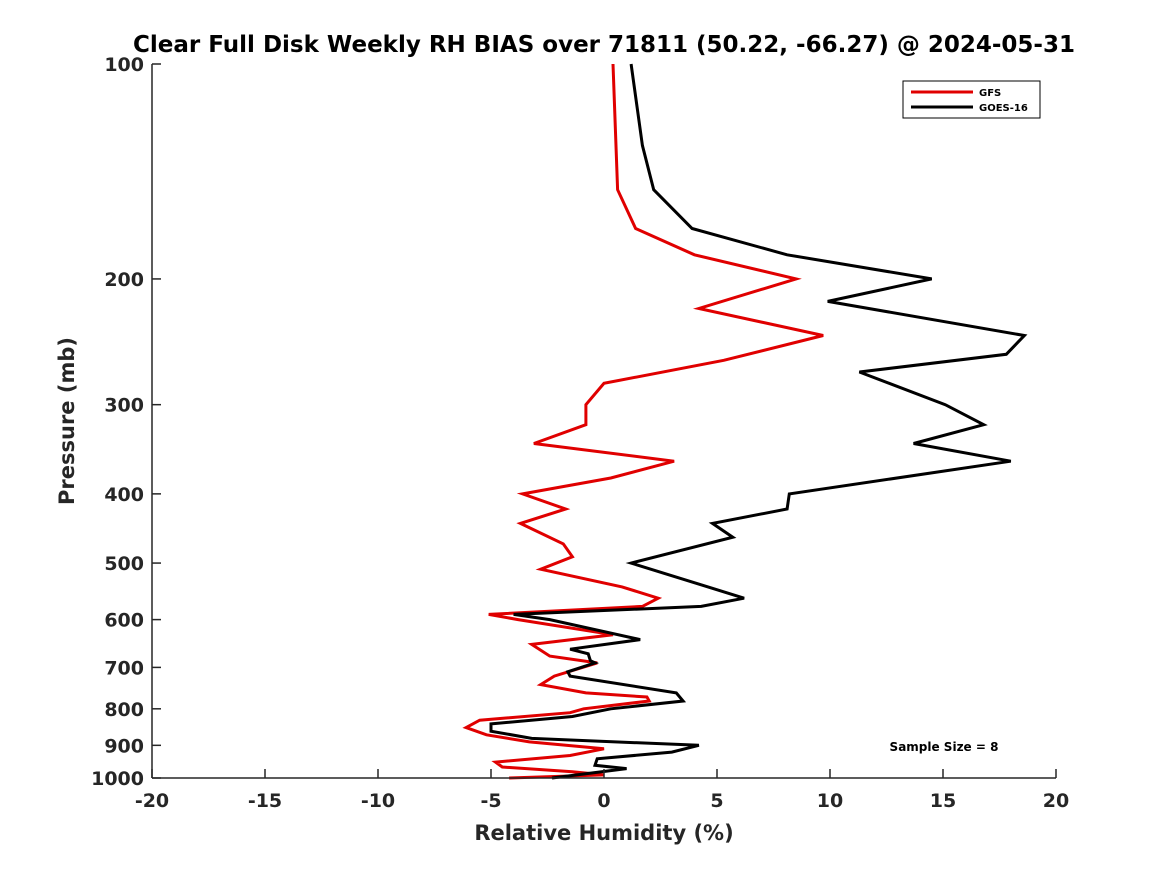 The height and width of the screenshot is (875, 1167). Describe the element at coordinates (124, 621) in the screenshot. I see `y-tick-label: 600` at that location.